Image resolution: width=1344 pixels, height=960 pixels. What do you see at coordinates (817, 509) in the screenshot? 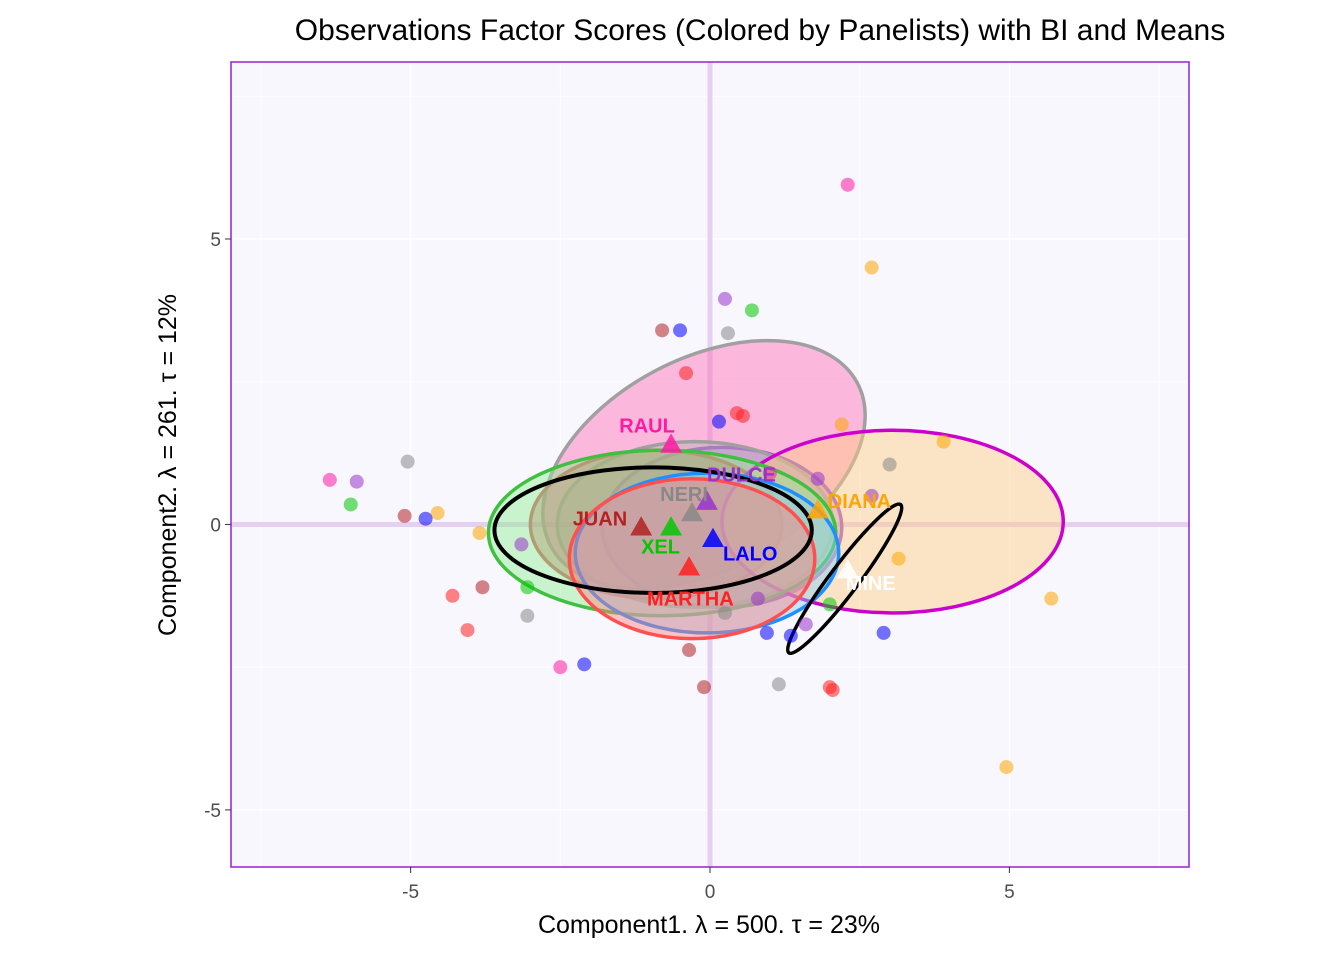
I see `mean-marker-diana` at bounding box center [817, 509].